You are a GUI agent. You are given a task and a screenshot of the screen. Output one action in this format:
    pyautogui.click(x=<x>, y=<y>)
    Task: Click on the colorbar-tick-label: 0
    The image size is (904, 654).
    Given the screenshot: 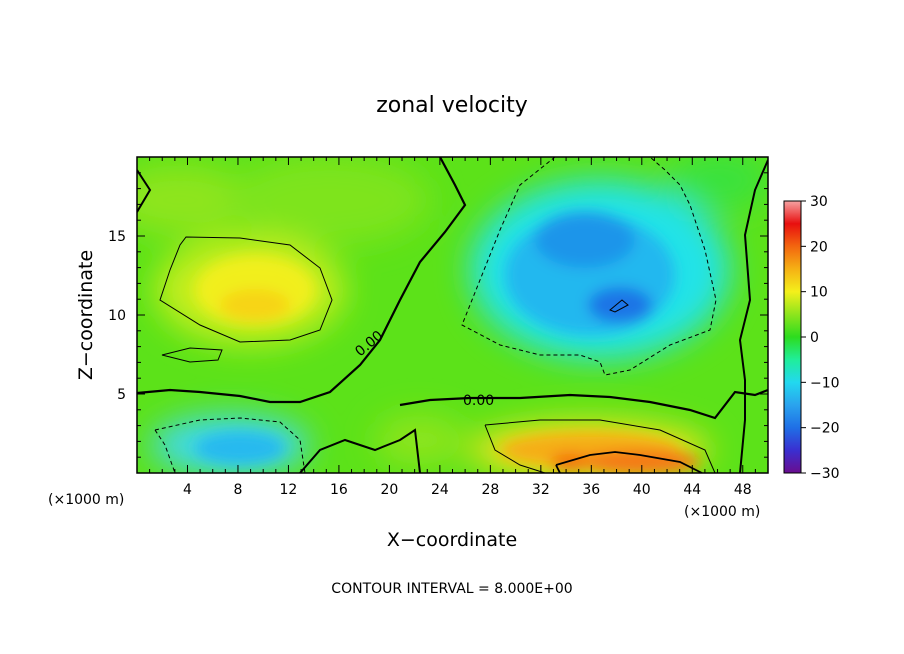 What is the action you would take?
    pyautogui.click(x=814, y=338)
    